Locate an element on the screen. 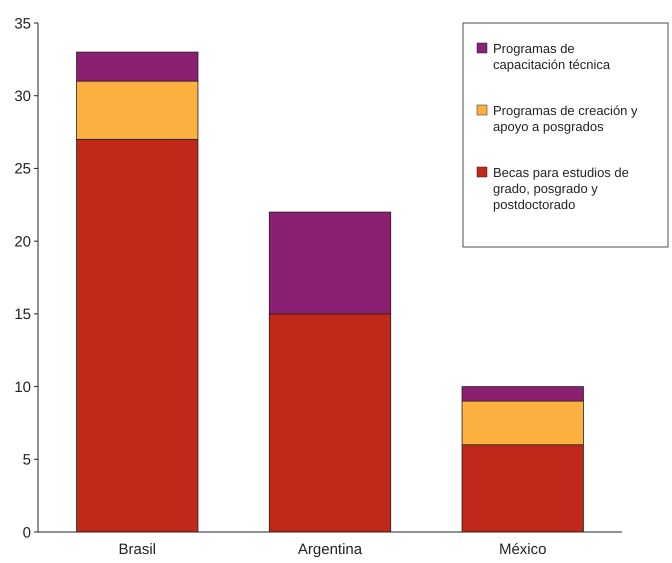 Image resolution: width=672 pixels, height=563 pixels. legend-label: Programas de creación y apoyo a posgrados is located at coordinates (565, 118).